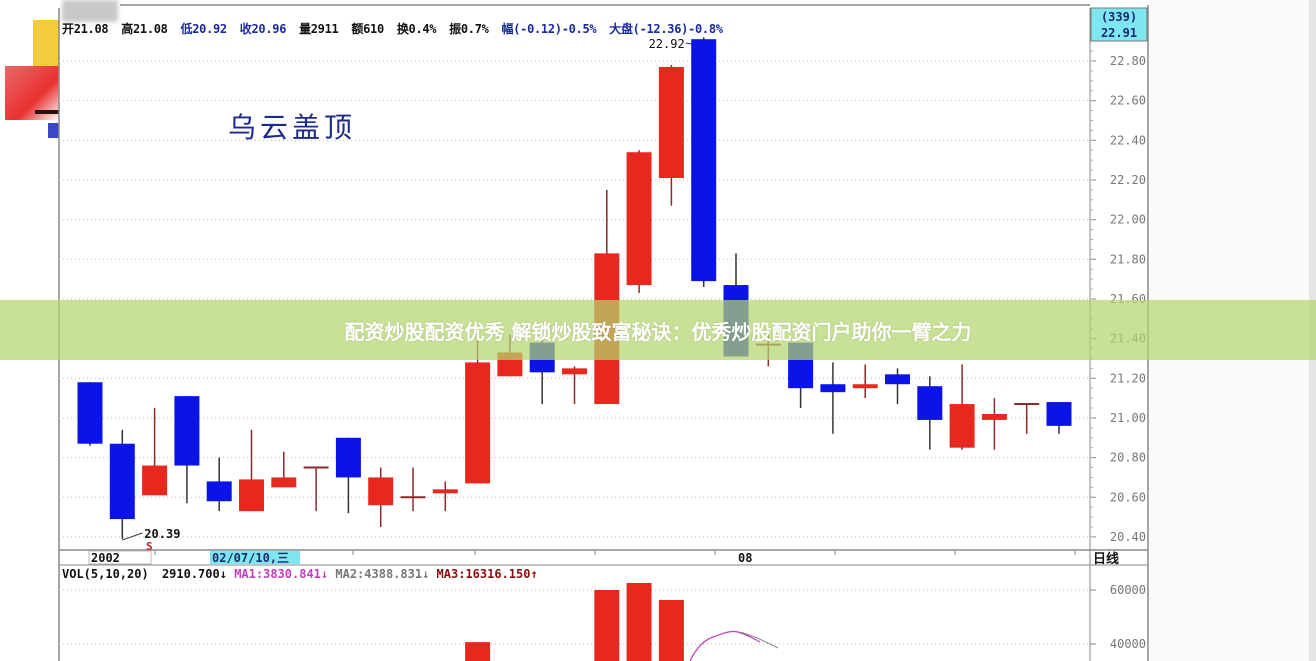 The height and width of the screenshot is (661, 1316). Describe the element at coordinates (162, 534) in the screenshot. I see `low-annotation: 20.39` at that location.